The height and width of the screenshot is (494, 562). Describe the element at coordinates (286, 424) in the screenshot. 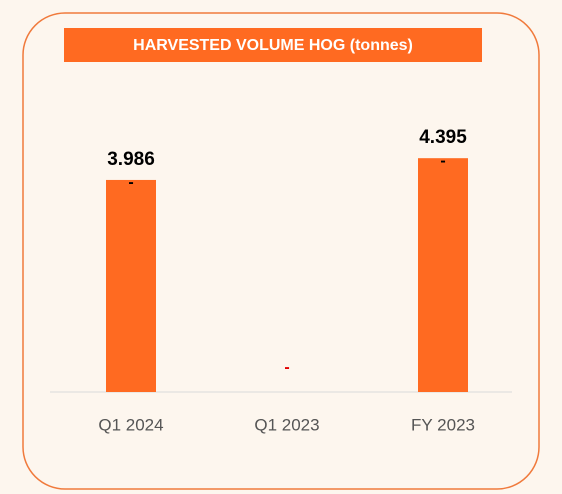

I see `x-tick-label: Q1 2023` at that location.